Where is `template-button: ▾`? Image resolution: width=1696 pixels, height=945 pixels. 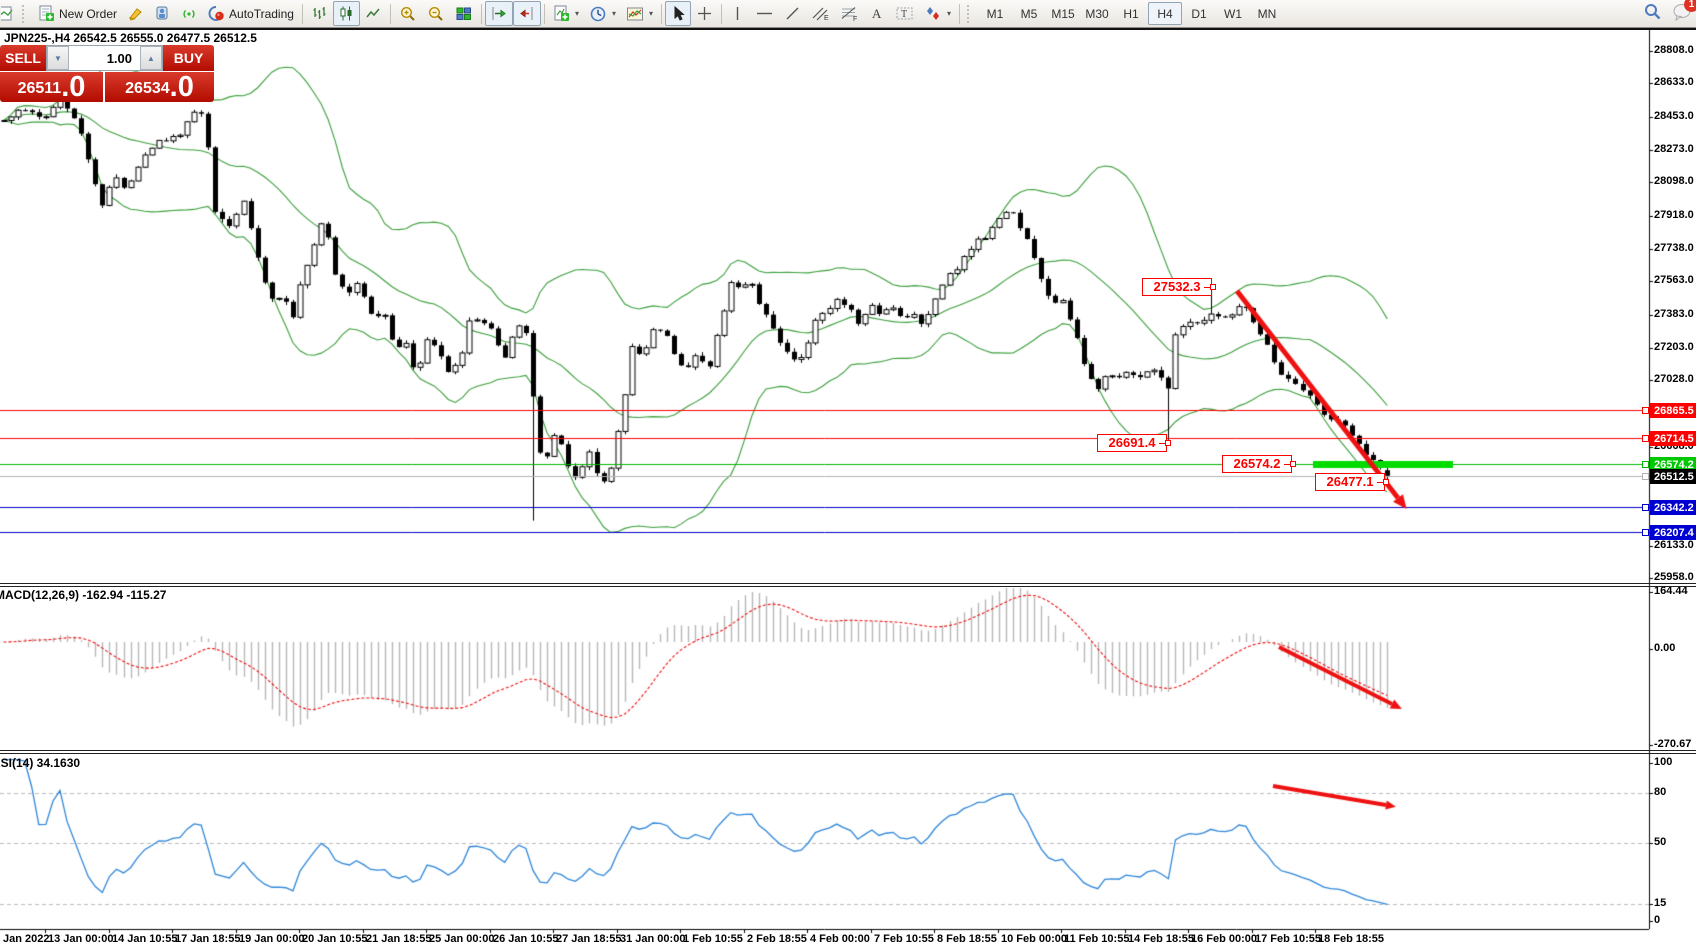
template-button: ▾ is located at coordinates (639, 13).